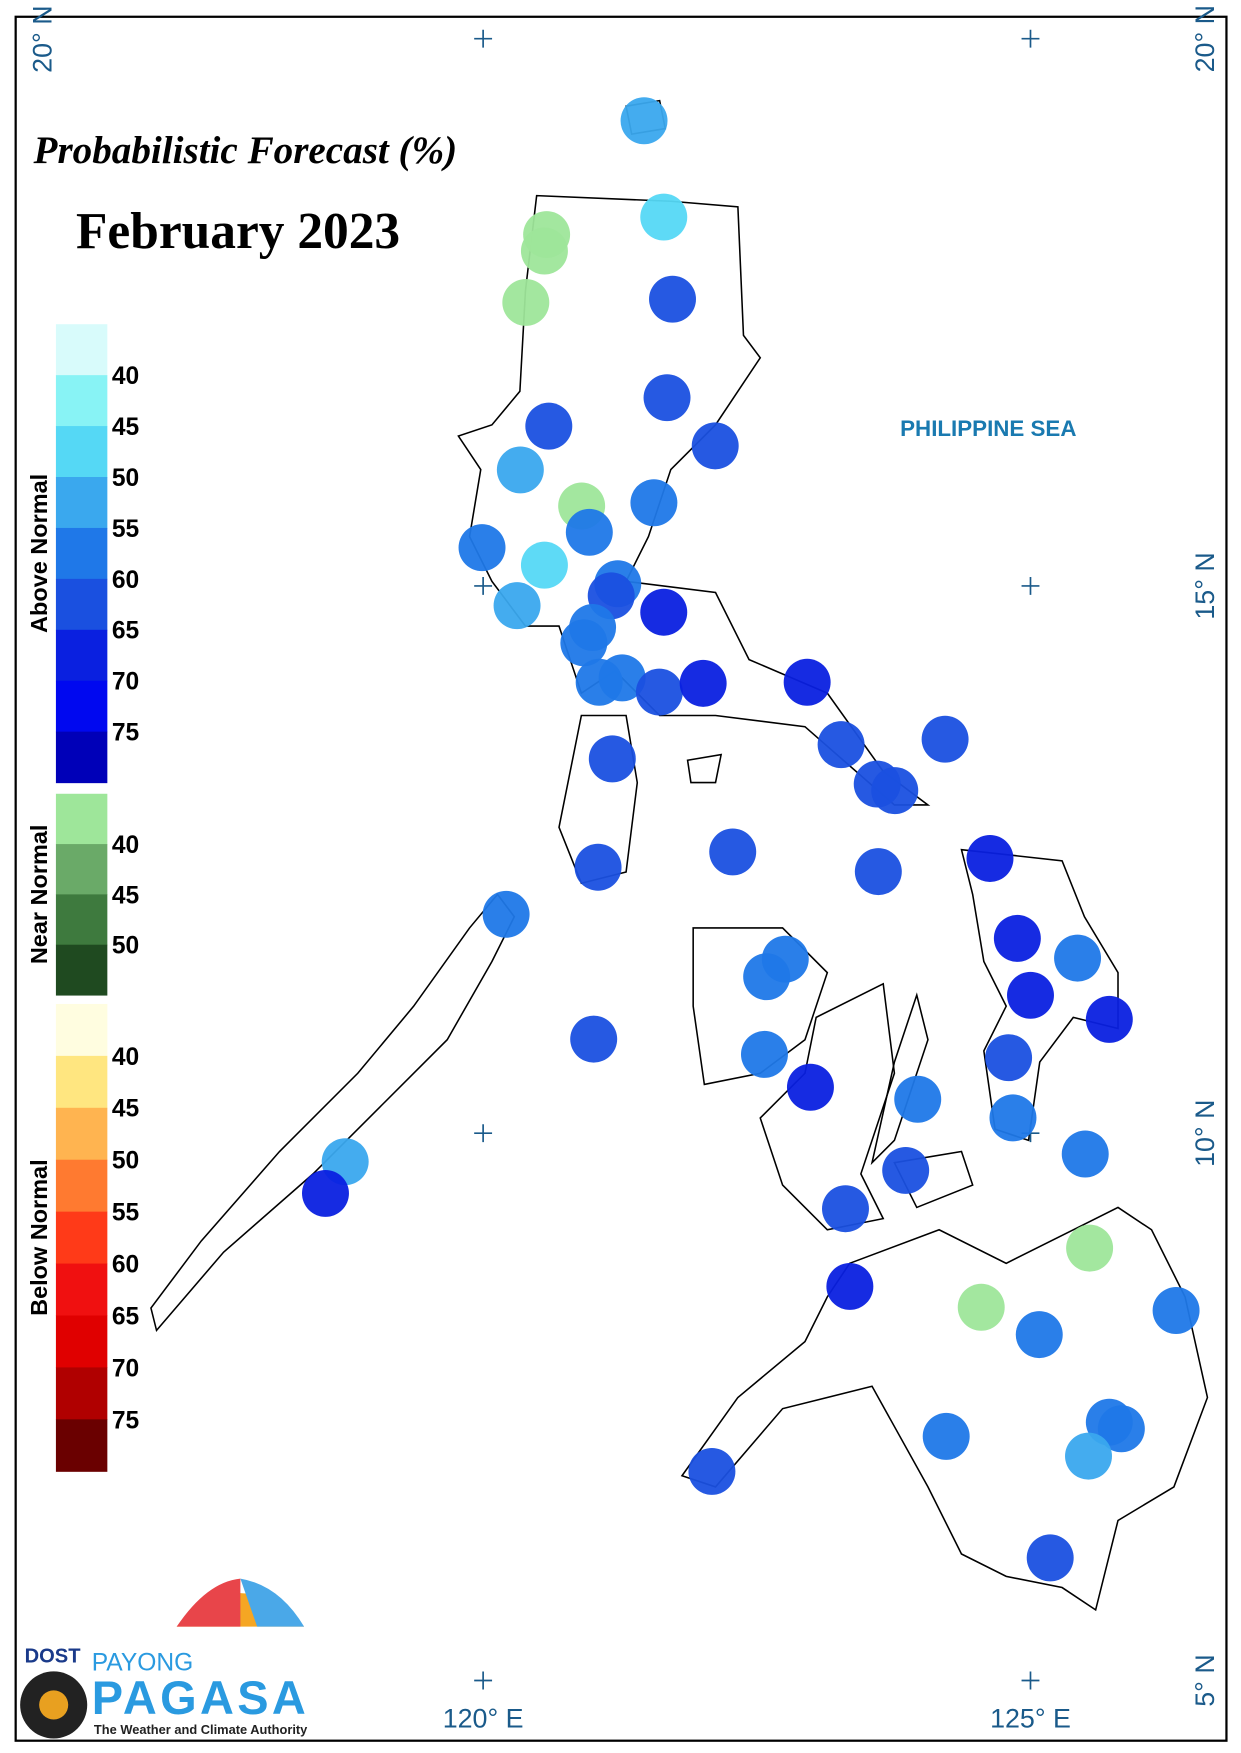 This screenshot has height=1753, width=1241. I want to click on sea-label: PHILIPPINE SEA, so click(988, 428).